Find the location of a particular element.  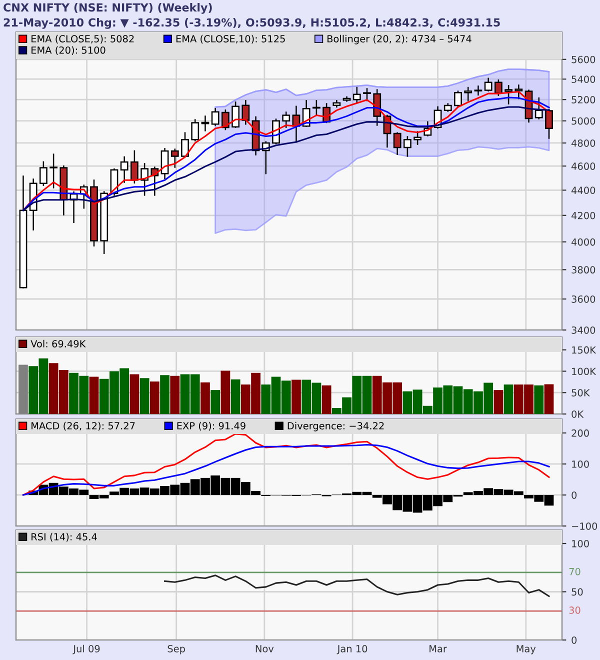

y-tick-label: 100K is located at coordinates (584, 372).